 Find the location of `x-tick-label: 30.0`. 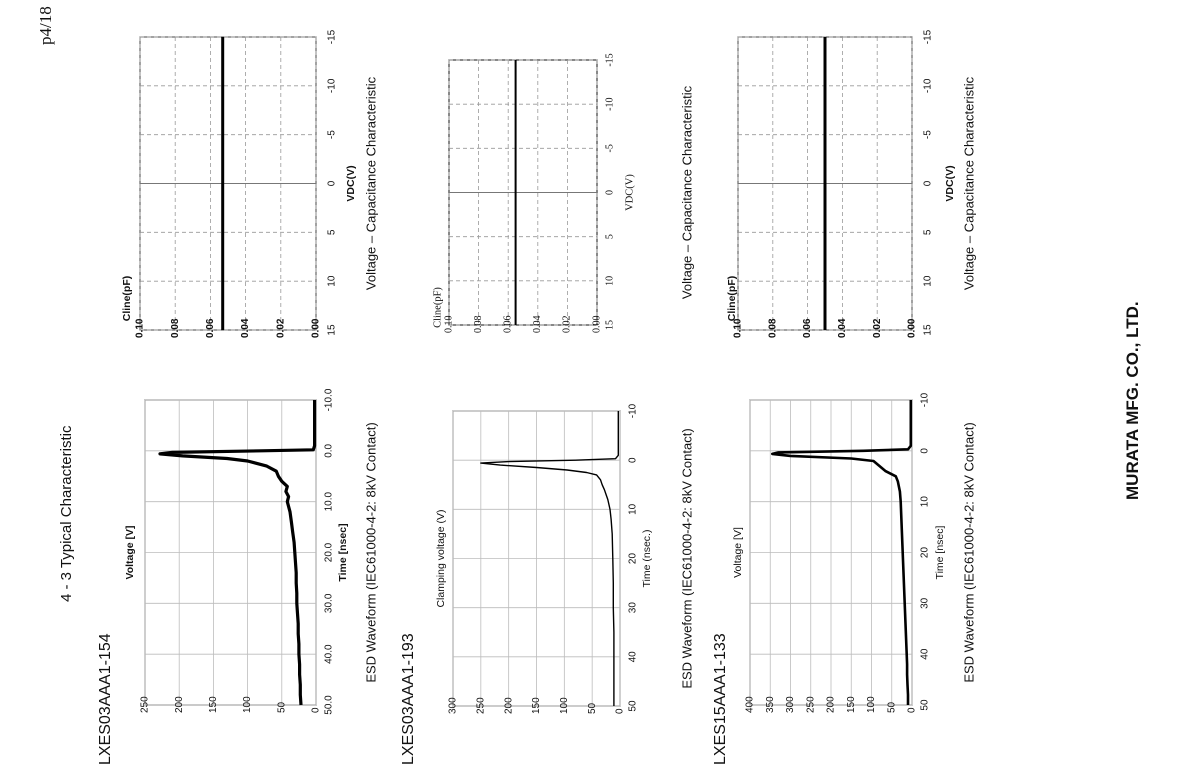

x-tick-label: 30.0 is located at coordinates (329, 603).